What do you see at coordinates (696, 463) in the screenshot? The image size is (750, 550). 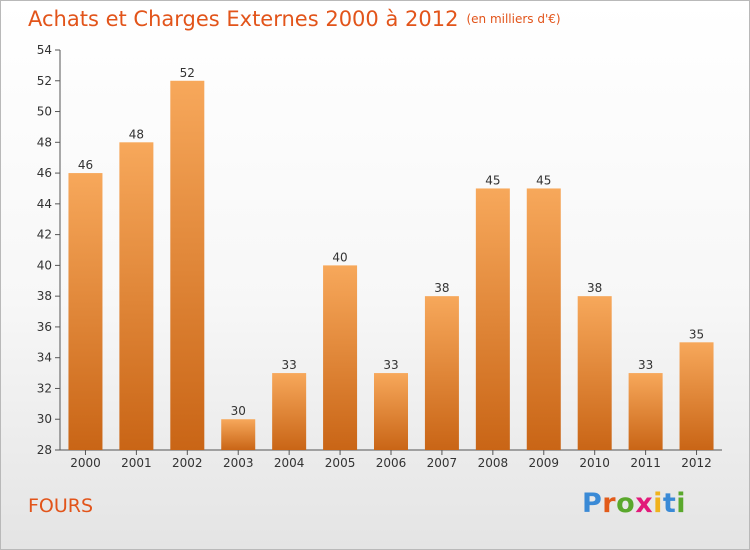 I see `x-tick-label: 2012` at bounding box center [696, 463].